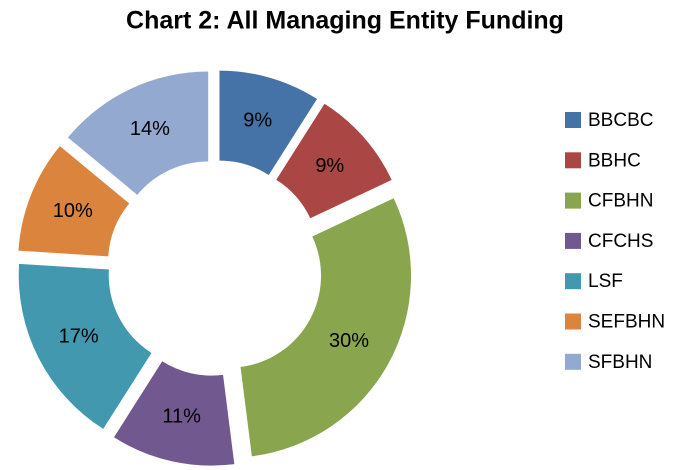 The image size is (675, 470). I want to click on legend-label: SFBHN, so click(620, 362).